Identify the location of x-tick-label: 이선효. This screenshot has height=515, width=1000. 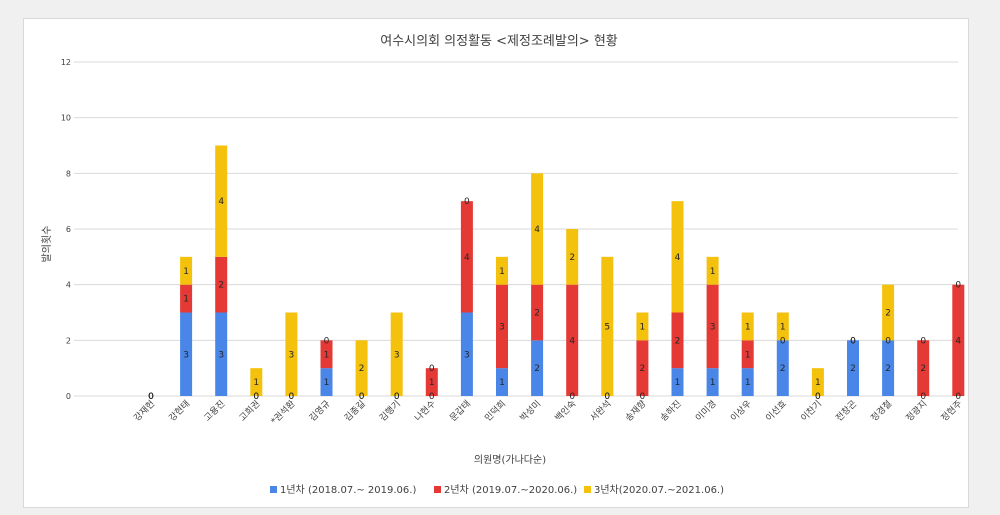
(776, 410).